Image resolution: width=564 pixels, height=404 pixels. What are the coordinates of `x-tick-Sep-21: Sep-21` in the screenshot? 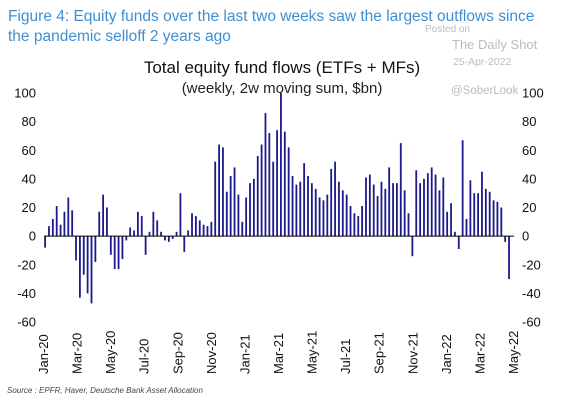 It's located at (379, 353).